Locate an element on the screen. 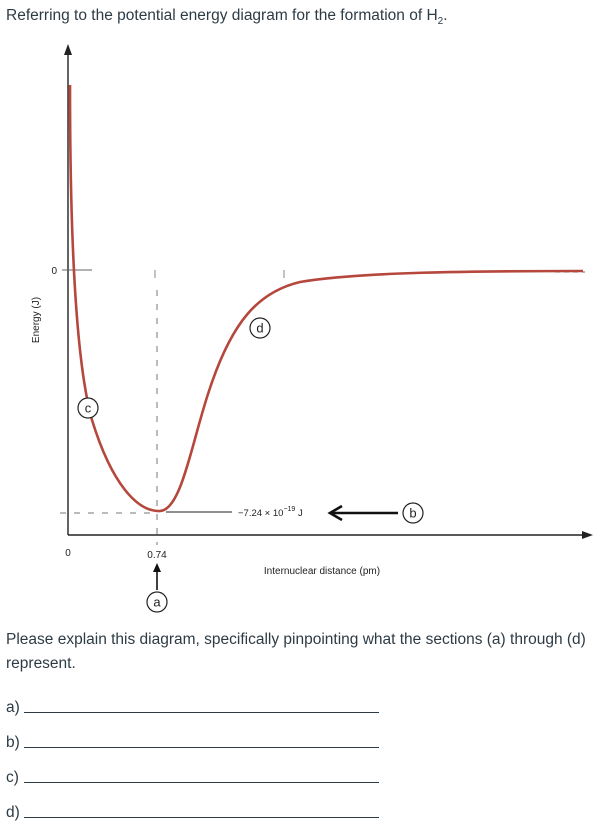  energy-value-mantissa: −7.24 × 10 is located at coordinates (260, 513).